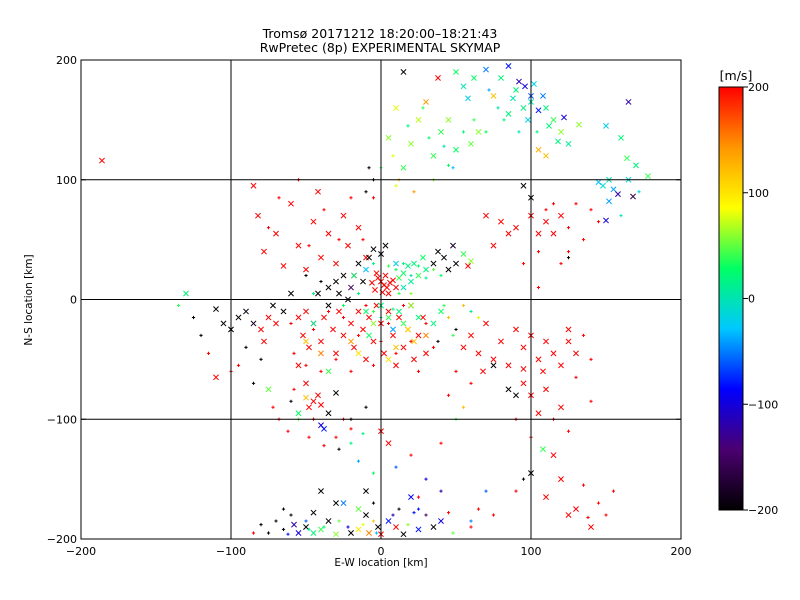 Image resolution: width=800 pixels, height=600 pixels. What do you see at coordinates (381, 551) in the screenshot?
I see `x-tick-label: 0` at bounding box center [381, 551].